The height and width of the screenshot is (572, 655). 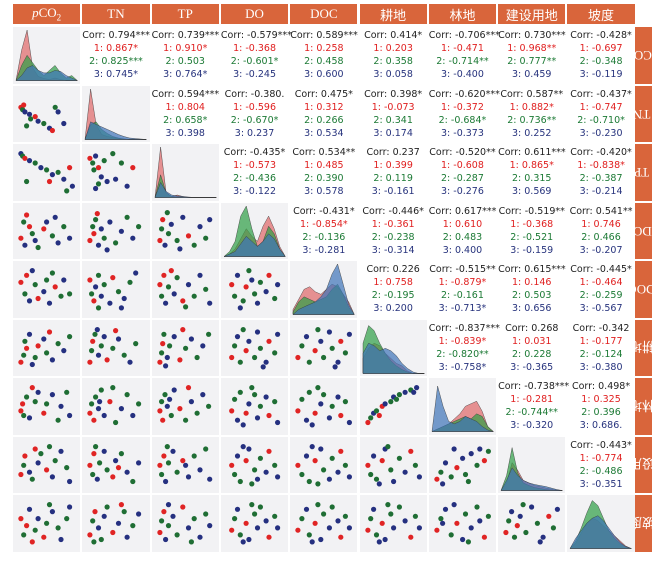 What do you see at coordinates (532, 341) in the screenshot?
I see `group-1-correlation-label: 1: 0.031` at bounding box center [532, 341].